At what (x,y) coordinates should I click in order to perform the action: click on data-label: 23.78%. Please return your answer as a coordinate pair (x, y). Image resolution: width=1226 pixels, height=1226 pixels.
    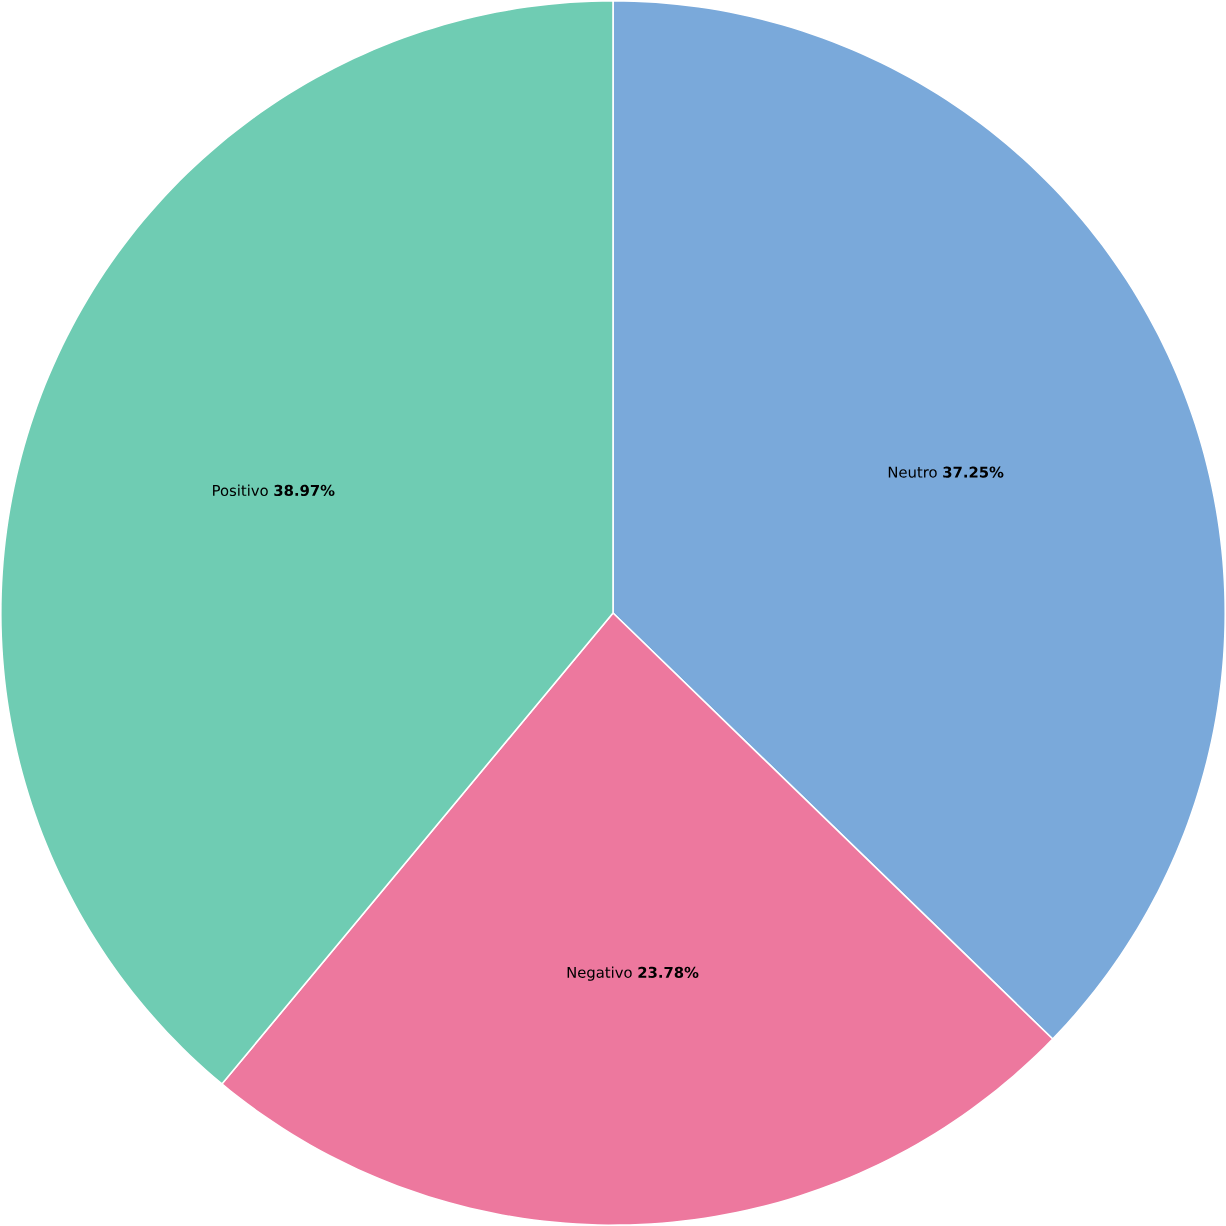
    Looking at the image, I should click on (668, 972).